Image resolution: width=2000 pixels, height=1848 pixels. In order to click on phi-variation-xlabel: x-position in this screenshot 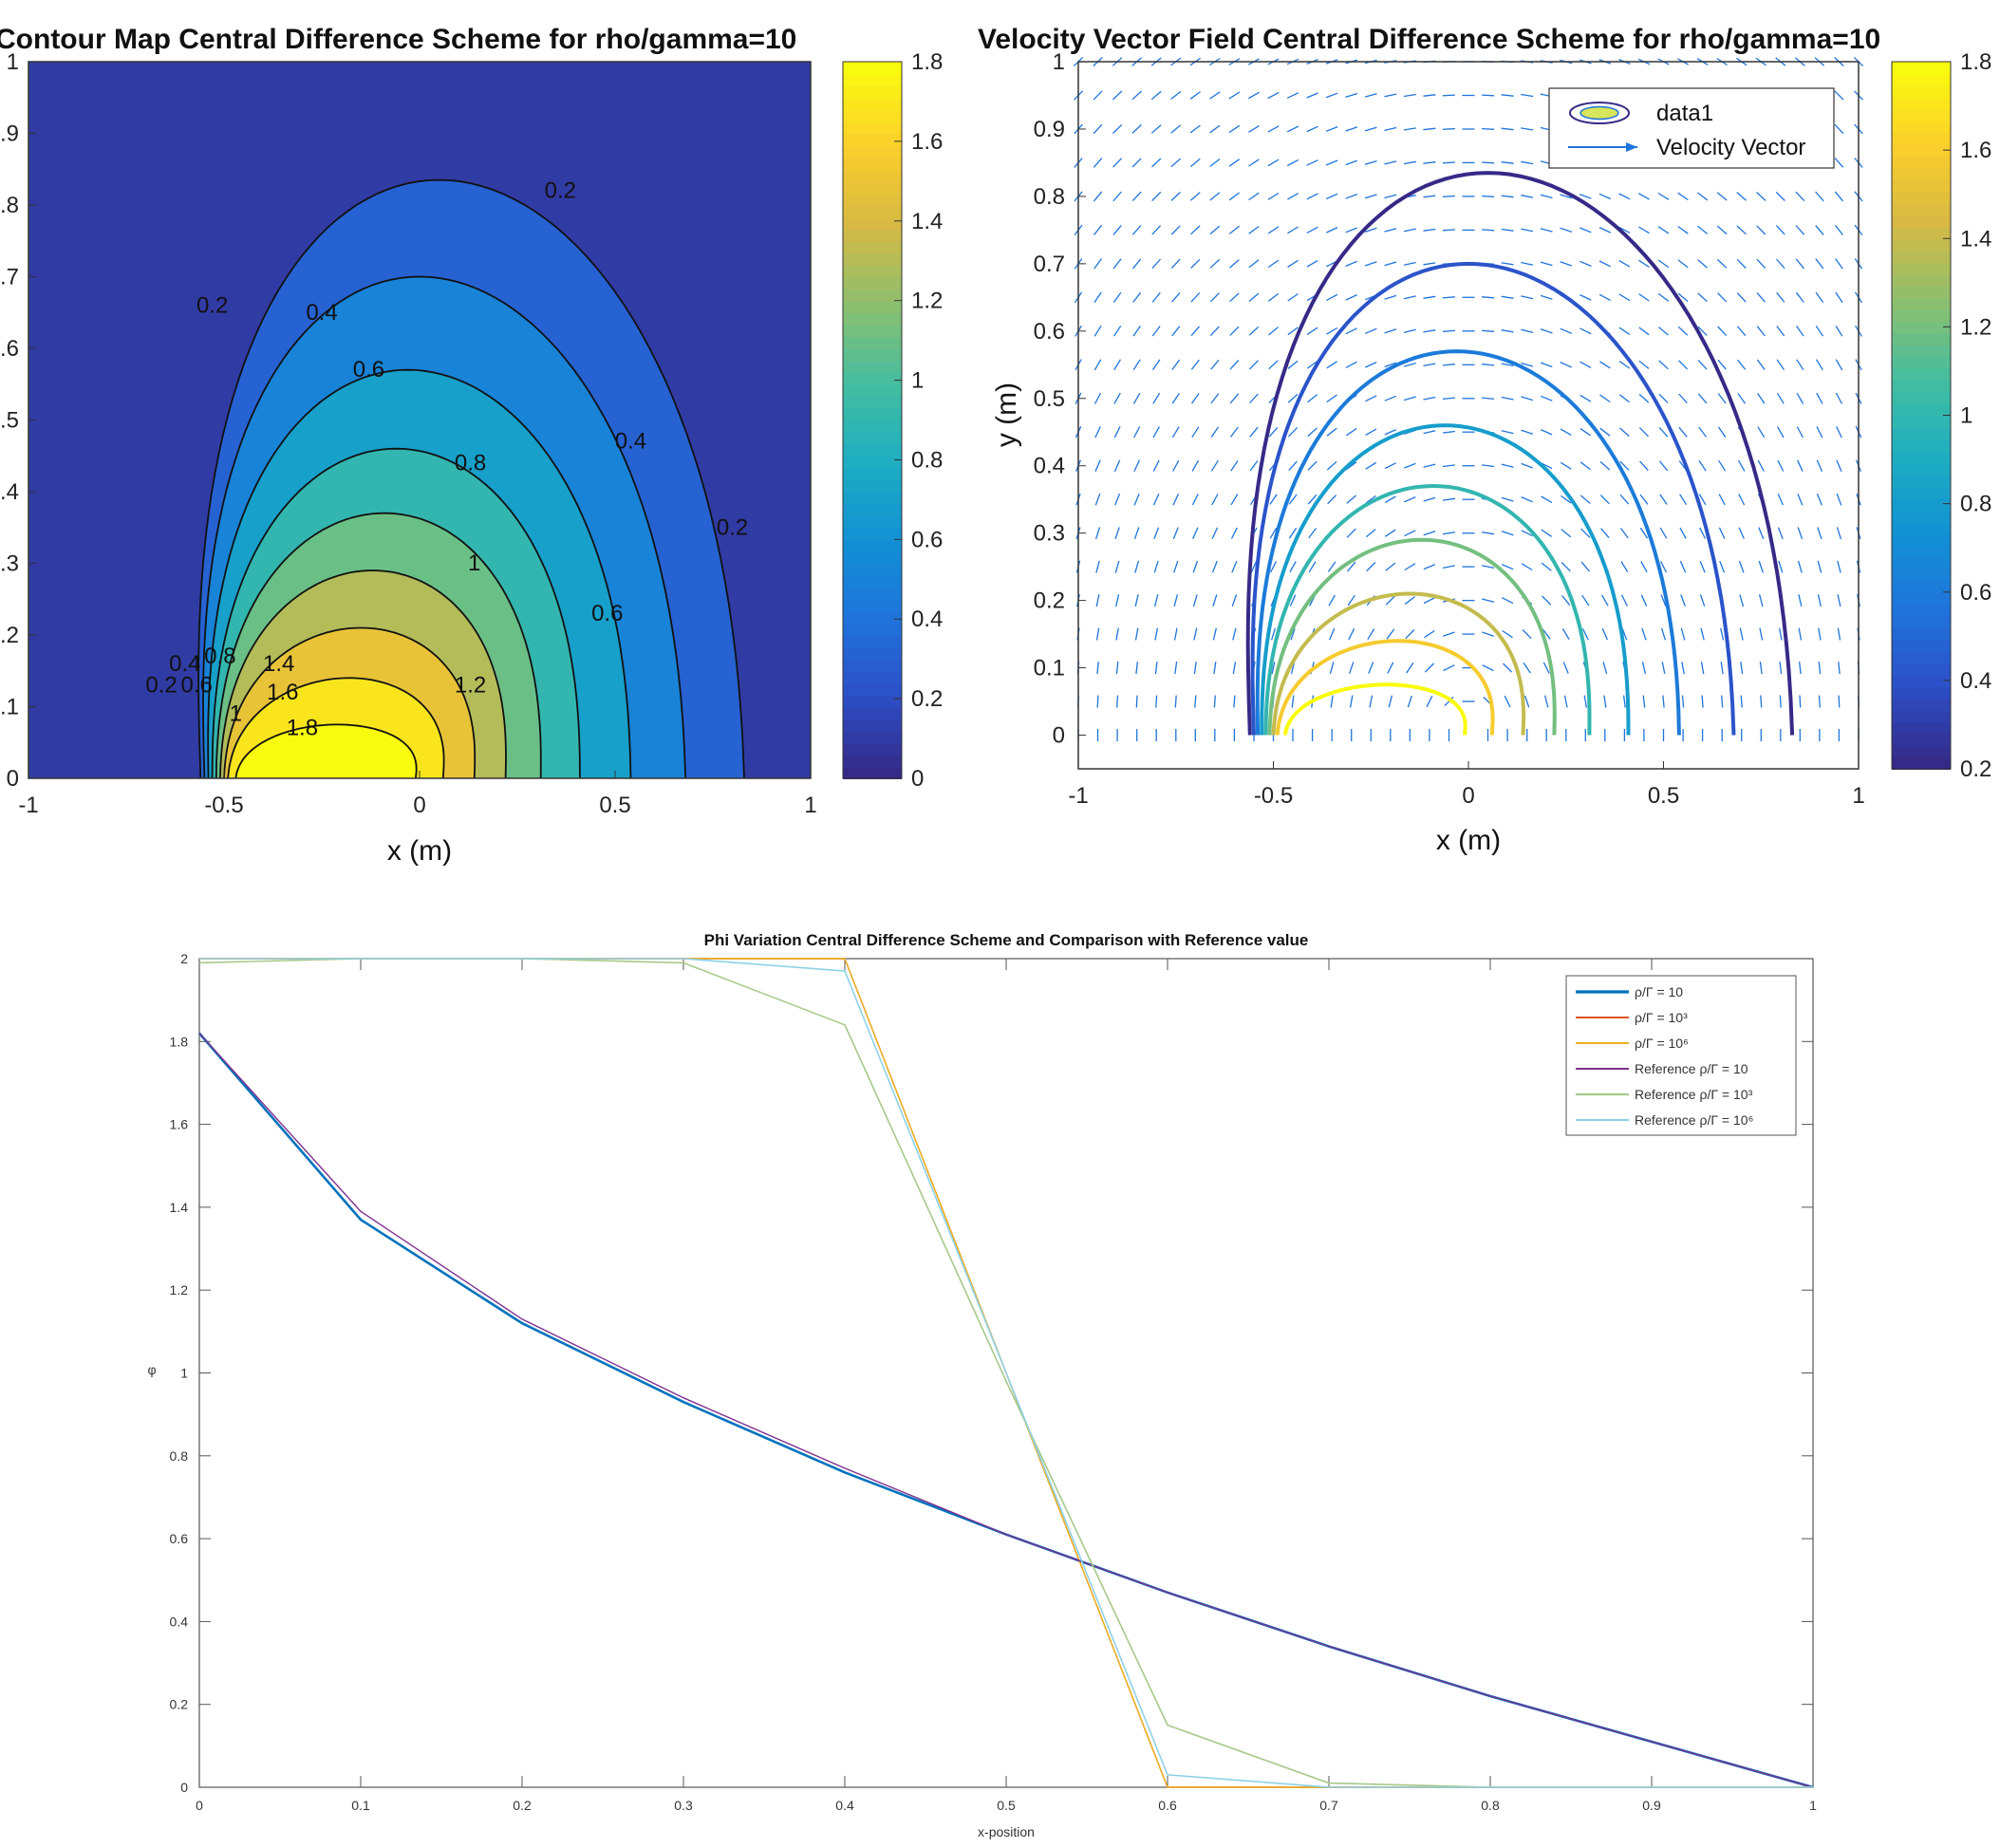, I will do `click(1007, 1832)`.